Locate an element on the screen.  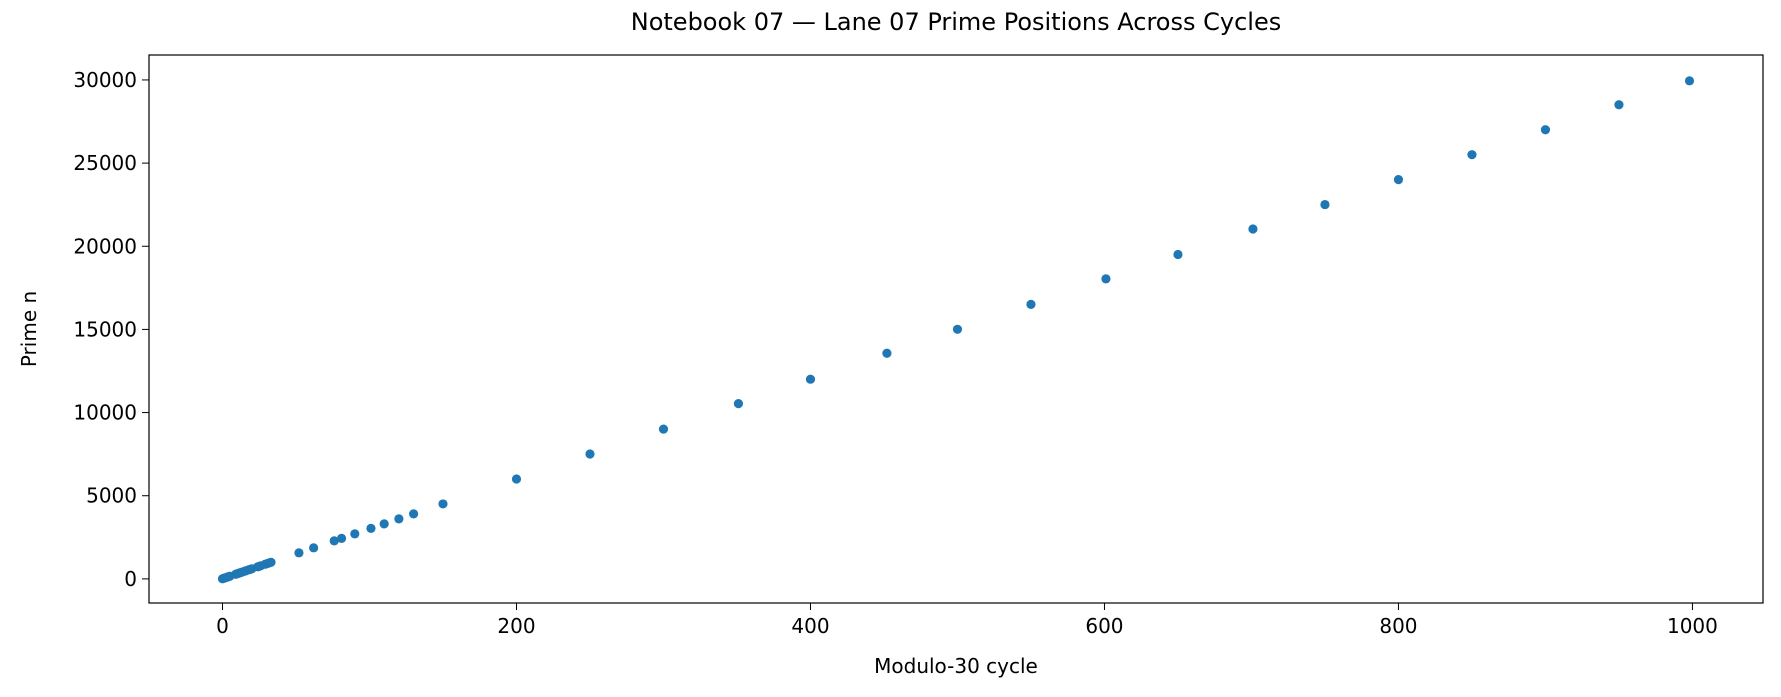
x-tick-label: 1000 is located at coordinates (1692, 626).